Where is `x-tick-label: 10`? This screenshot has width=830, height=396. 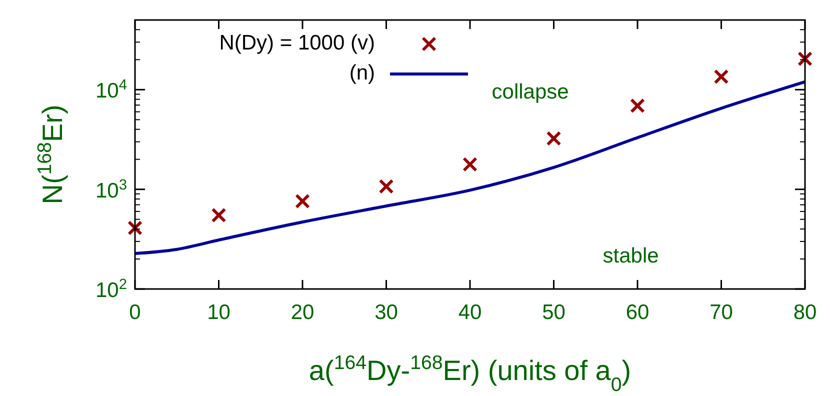
x-tick-label: 10 is located at coordinates (218, 312).